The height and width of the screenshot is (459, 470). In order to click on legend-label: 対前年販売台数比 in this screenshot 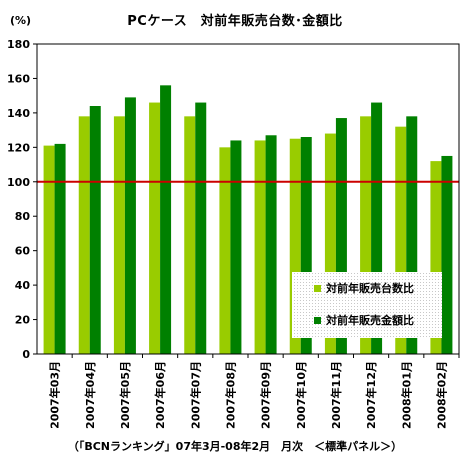, I will do `click(369, 288)`.